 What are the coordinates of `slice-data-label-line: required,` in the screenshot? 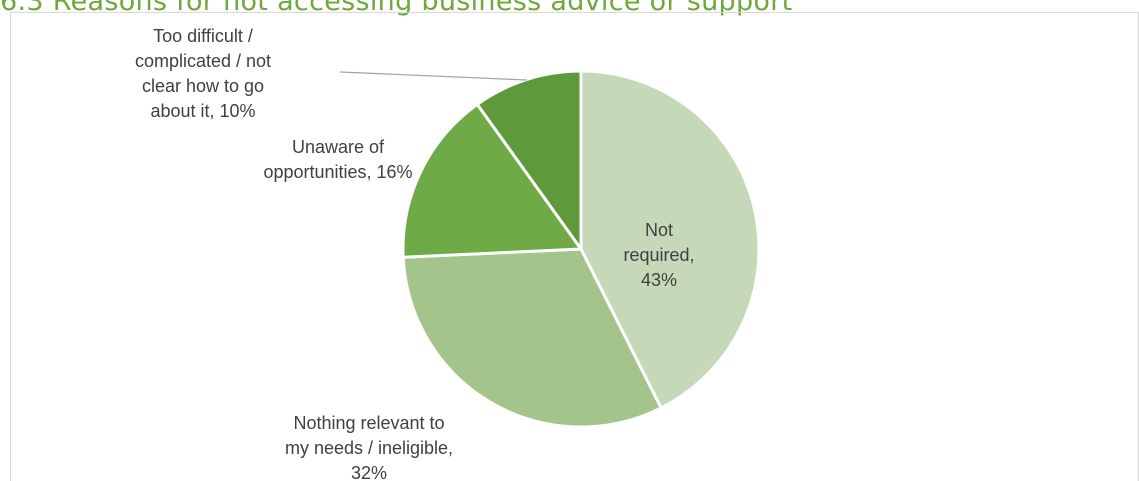 It's located at (658, 255).